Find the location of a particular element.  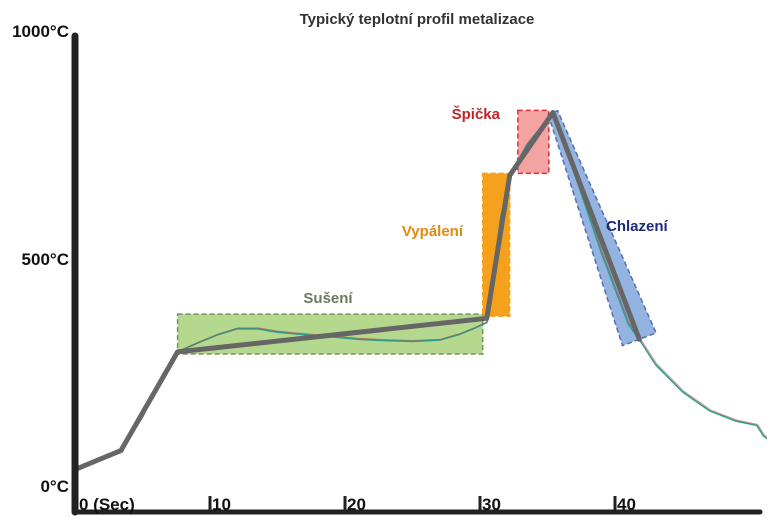

x-tick-label-4: 40 is located at coordinates (626, 504).